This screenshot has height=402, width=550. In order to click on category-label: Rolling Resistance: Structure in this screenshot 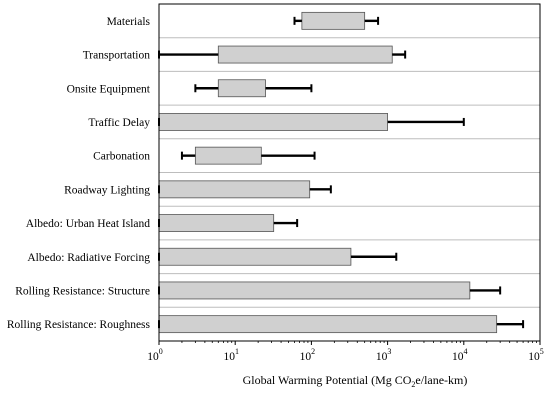, I will do `click(82, 291)`.